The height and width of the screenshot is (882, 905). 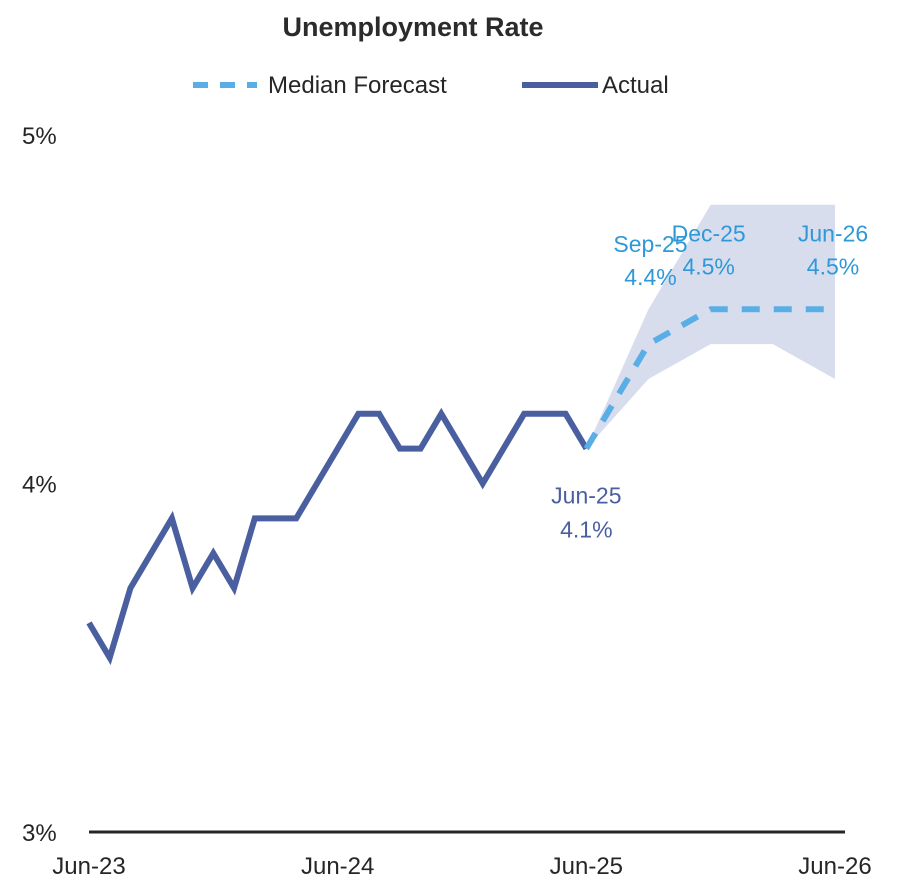 I want to click on forecast-range-band, so click(x=710, y=326).